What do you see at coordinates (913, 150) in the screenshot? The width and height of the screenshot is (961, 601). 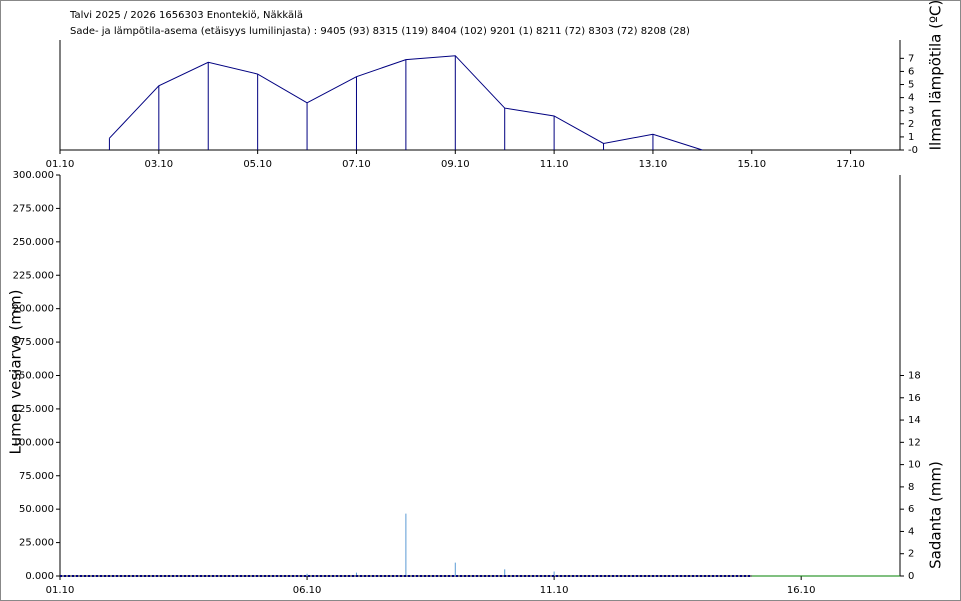 I see `y-tick-label: -0` at bounding box center [913, 150].